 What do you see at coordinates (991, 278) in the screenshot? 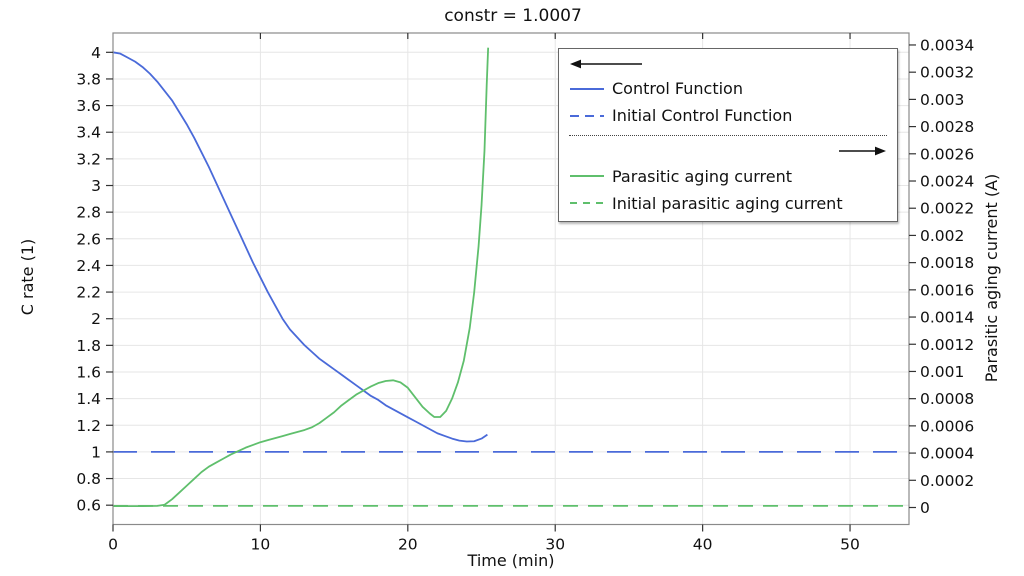
I see `right-axis-label: Parasitic aging current (A)` at bounding box center [991, 278].